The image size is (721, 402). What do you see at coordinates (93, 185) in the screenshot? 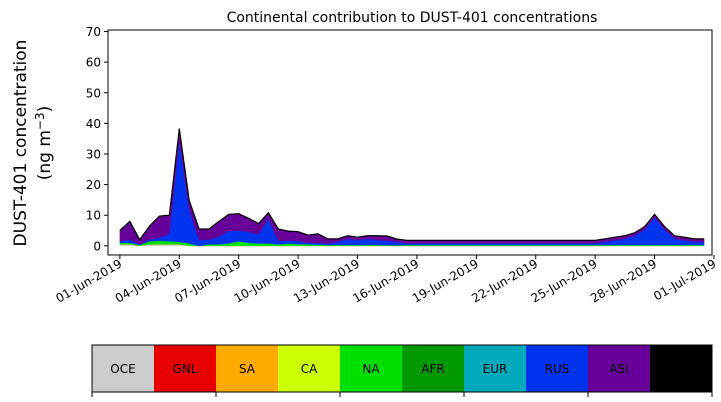
I see `y-tick-label: 20` at bounding box center [93, 185].